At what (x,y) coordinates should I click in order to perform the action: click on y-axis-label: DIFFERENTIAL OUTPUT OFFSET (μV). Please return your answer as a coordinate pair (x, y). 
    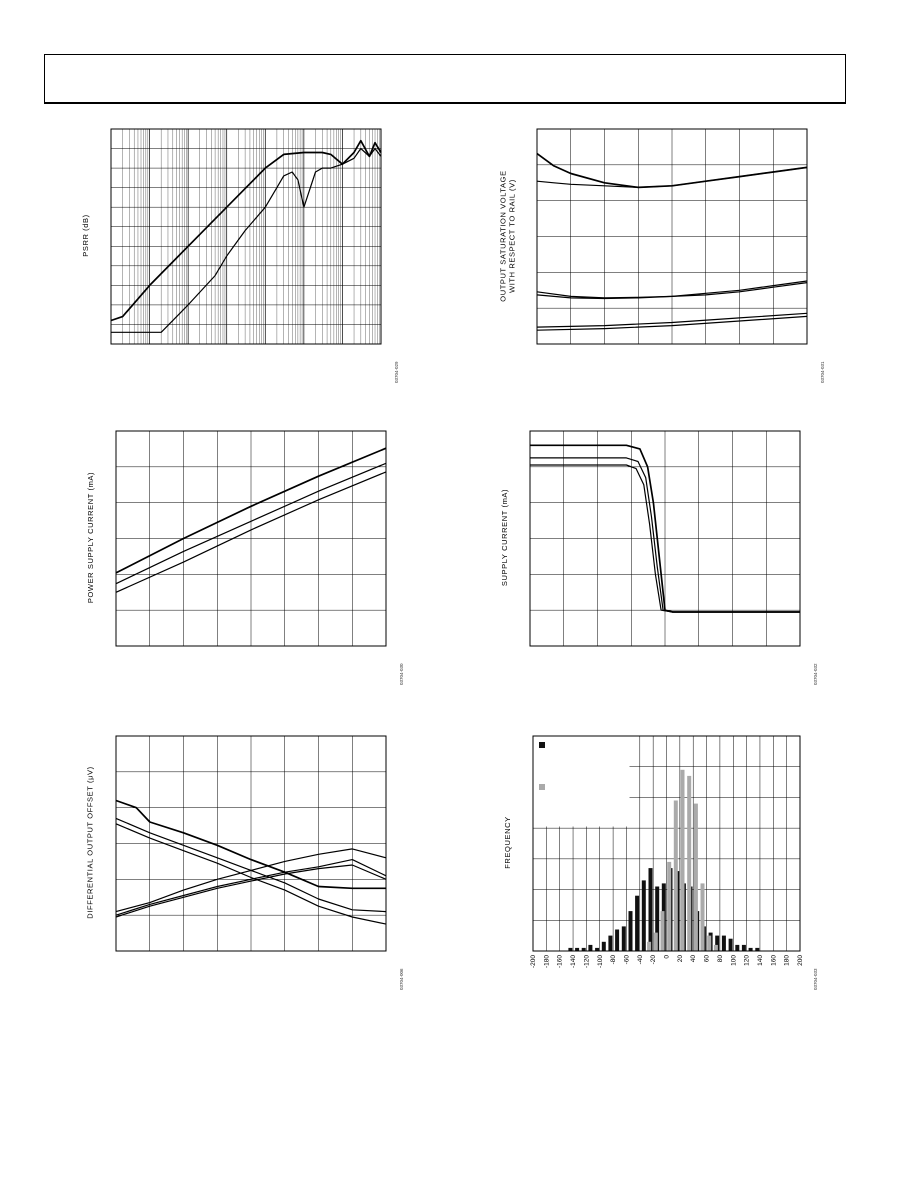
    Looking at the image, I should click on (90, 842).